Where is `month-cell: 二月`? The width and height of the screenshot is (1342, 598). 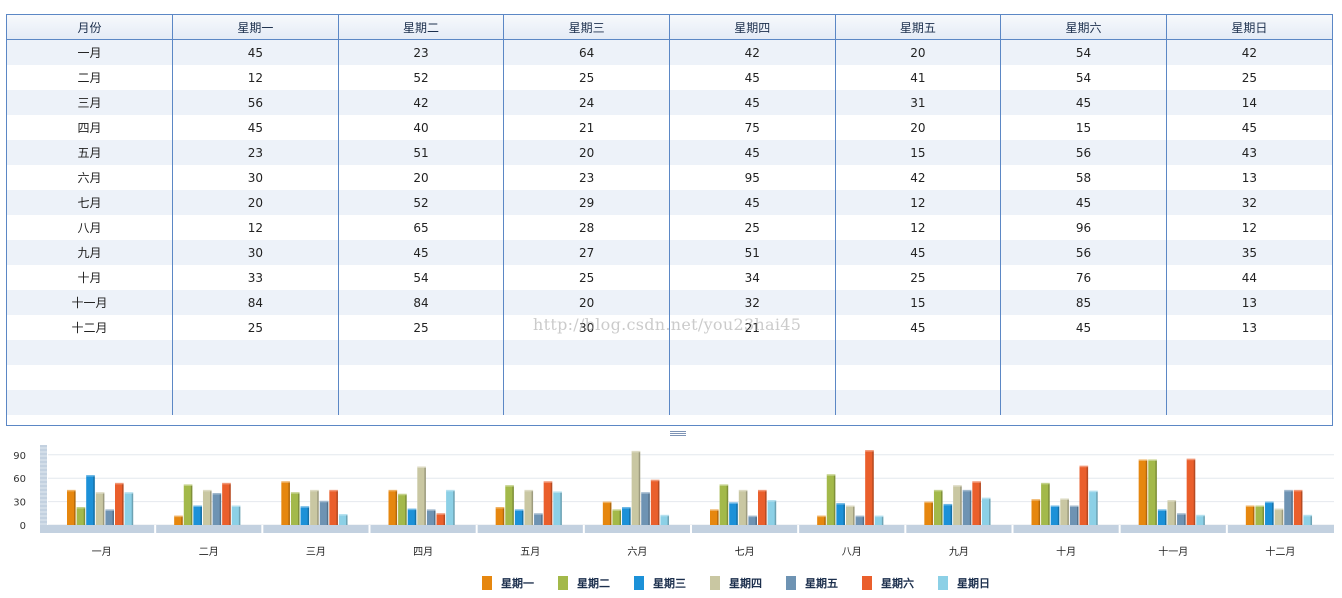 month-cell: 二月 is located at coordinates (90, 77).